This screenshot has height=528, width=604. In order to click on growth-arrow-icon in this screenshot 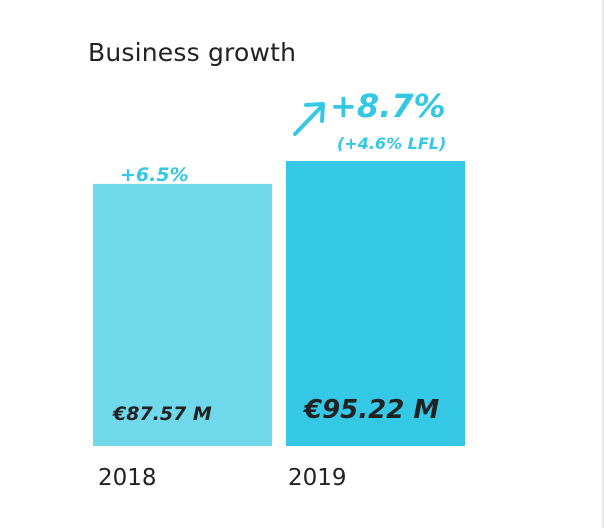, I will do `click(309, 119)`.